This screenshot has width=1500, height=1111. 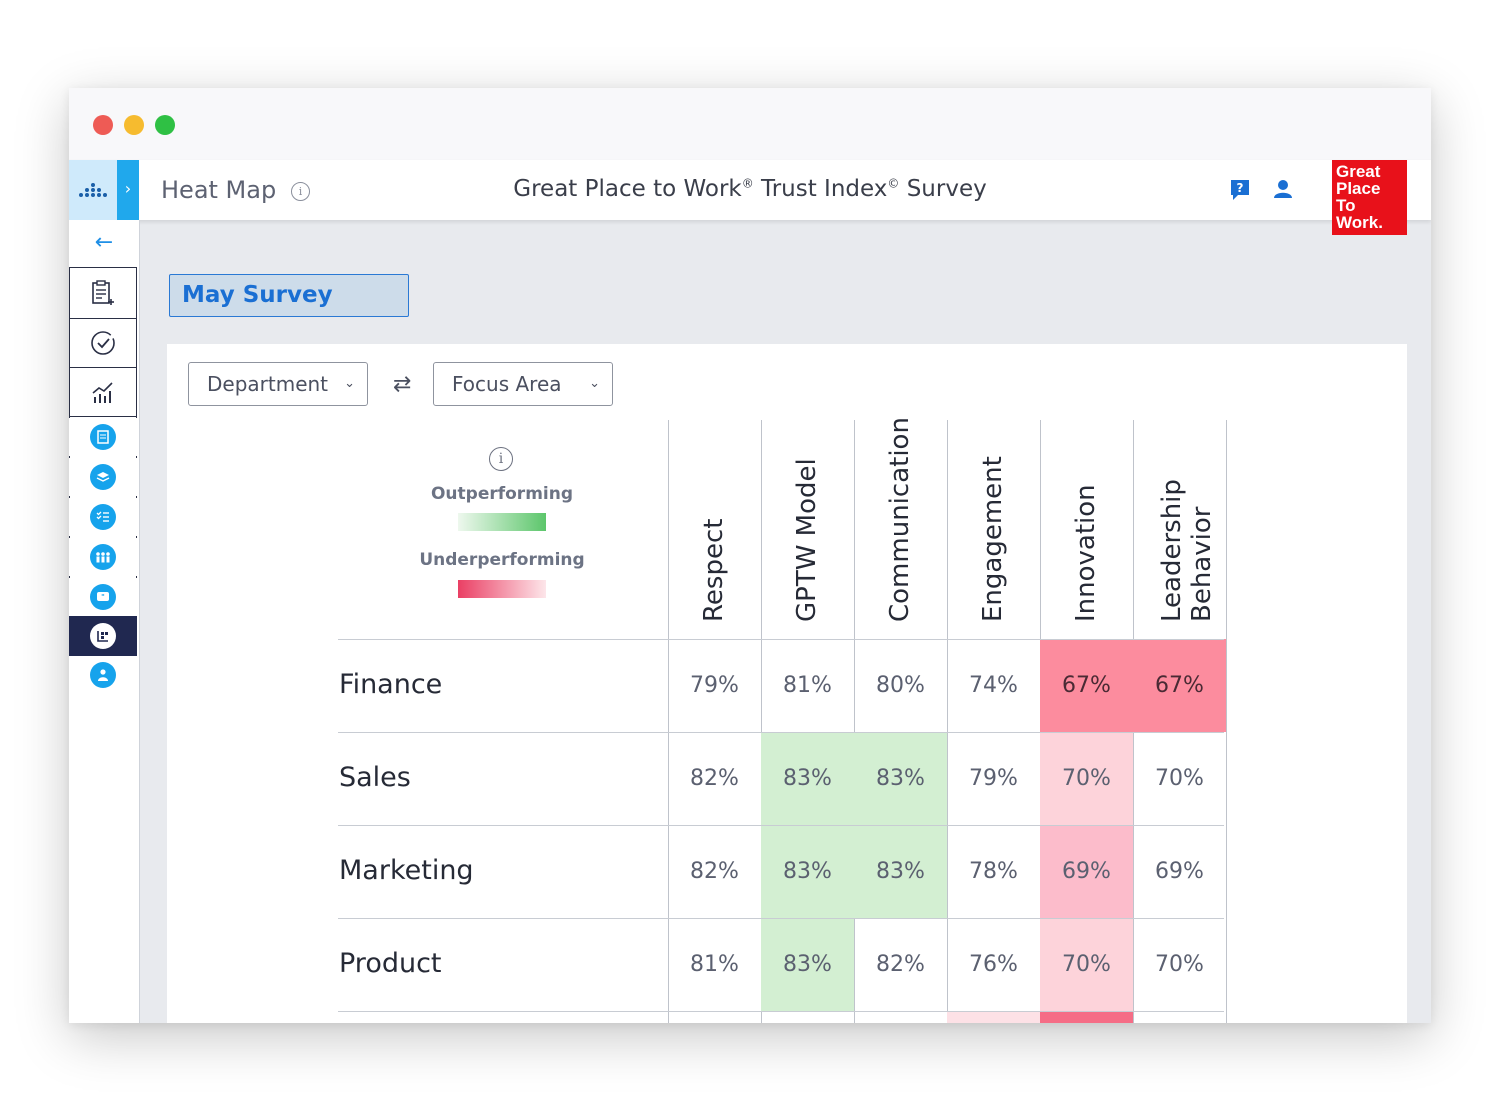 I want to click on column-dimension-value: Focus Area, so click(x=507, y=384).